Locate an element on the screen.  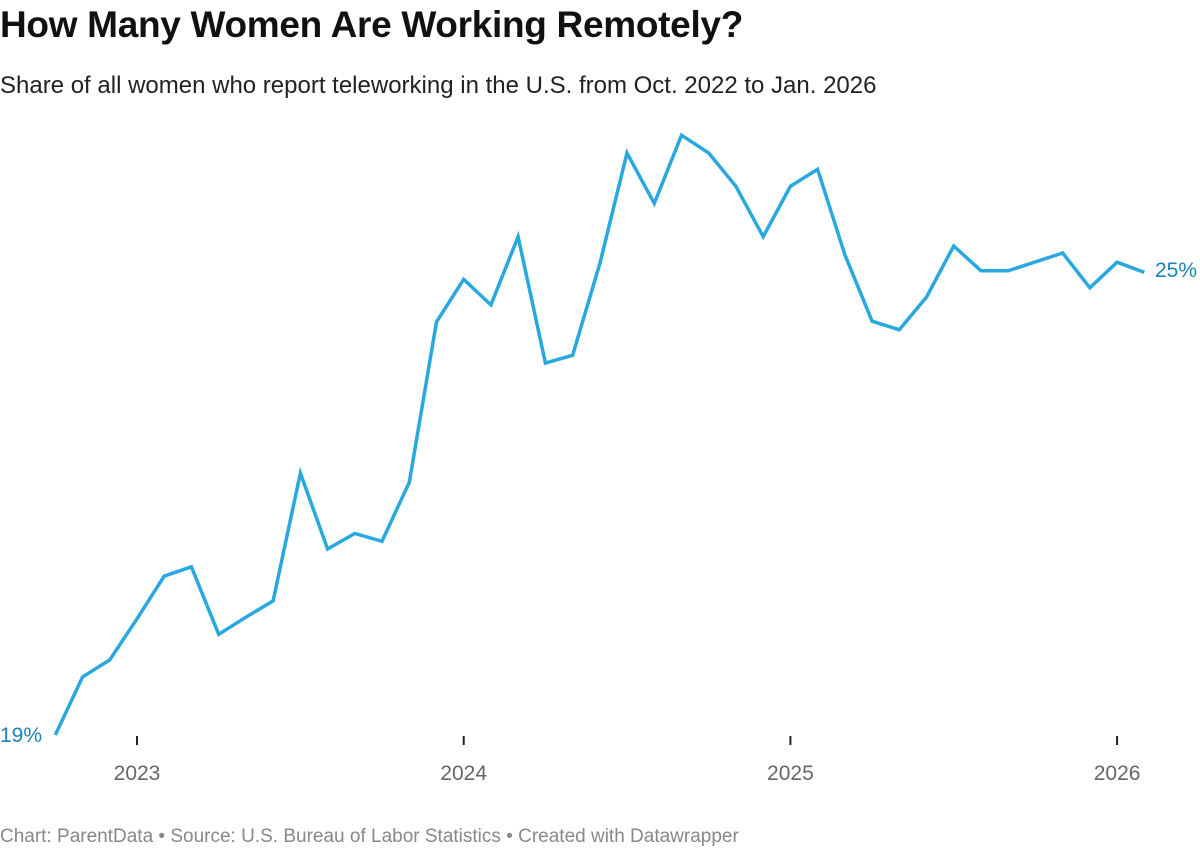
end-value-label: 25% is located at coordinates (1176, 270).